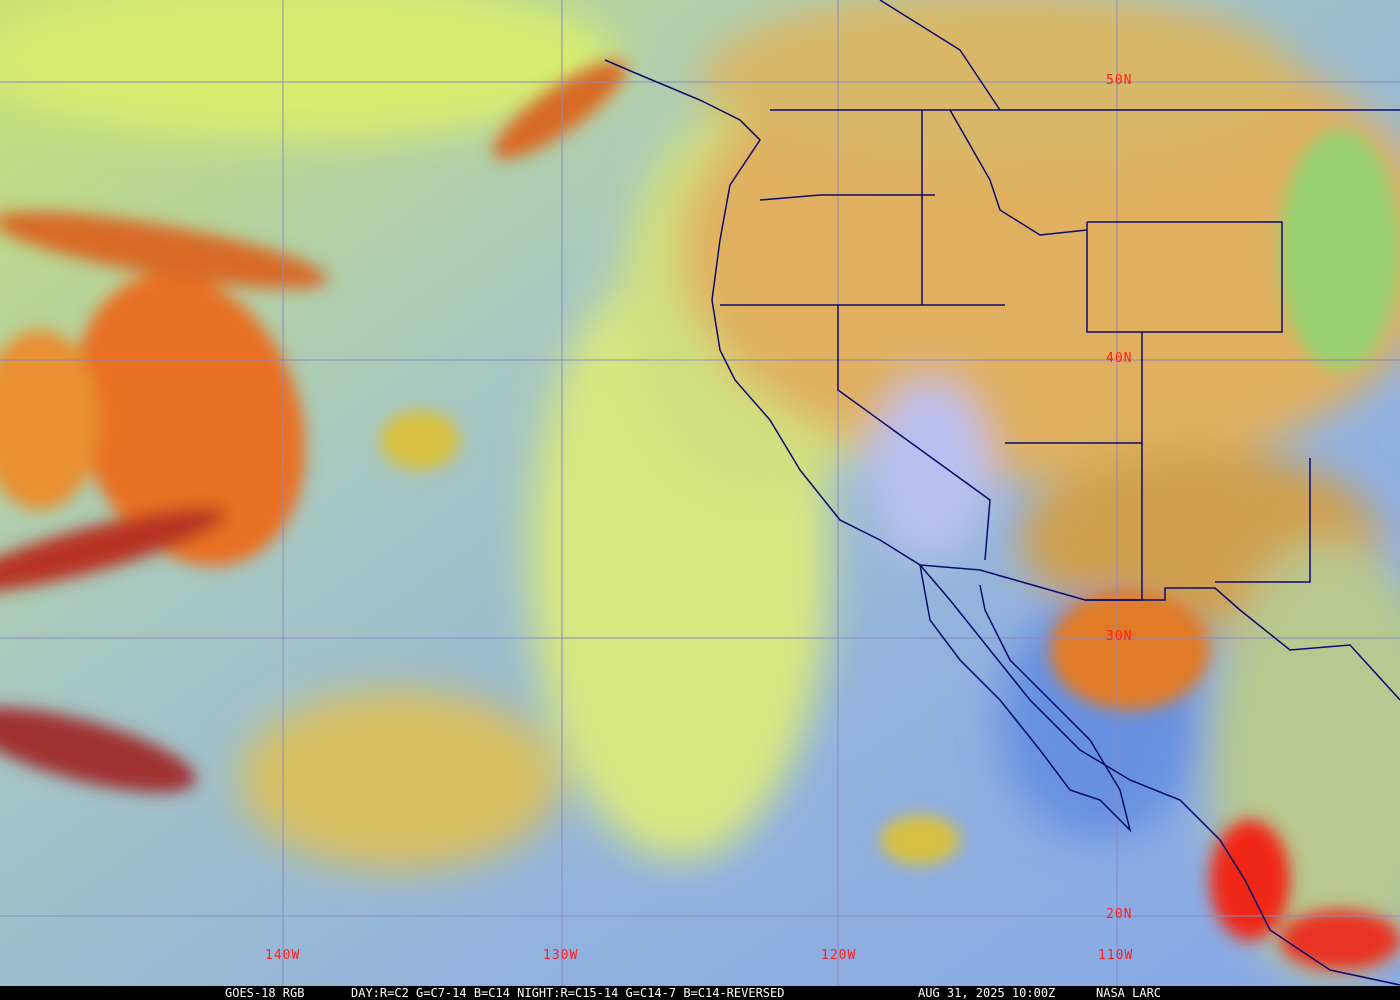  Describe the element at coordinates (283, 955) in the screenshot. I see `longitude-label-140w: 140W` at that location.